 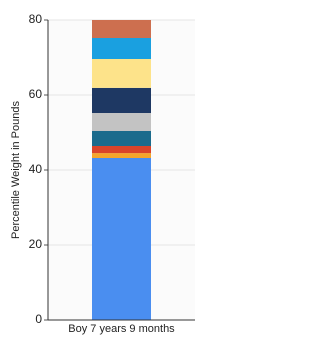 What do you see at coordinates (36, 94) in the screenshot?
I see `y-tick-label: 60` at bounding box center [36, 94].